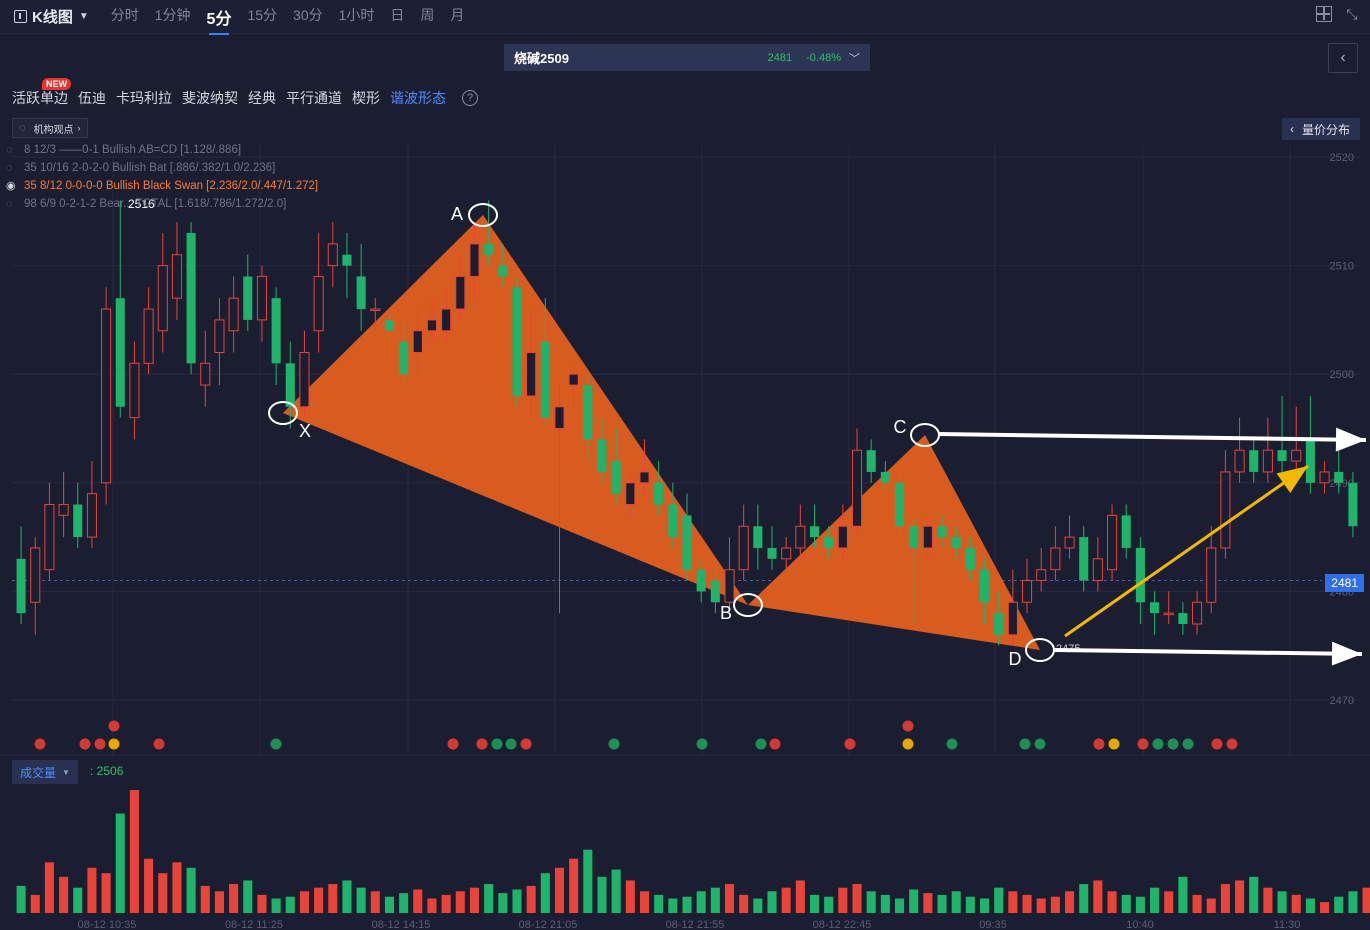 This screenshot has height=930, width=1370. I want to click on y-tick-label: 2500, so click(1342, 375).